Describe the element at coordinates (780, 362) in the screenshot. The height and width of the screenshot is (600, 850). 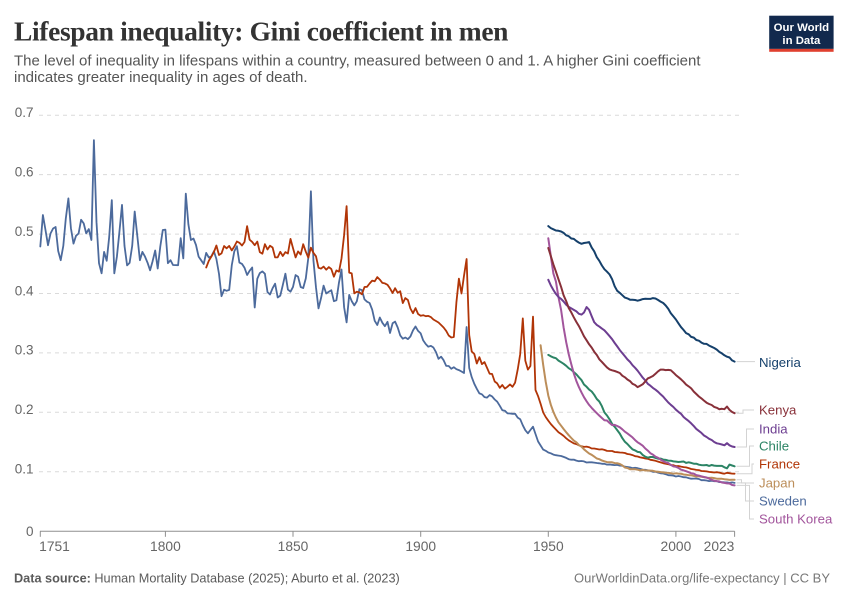
I see `svg-text: Nigeria` at that location.